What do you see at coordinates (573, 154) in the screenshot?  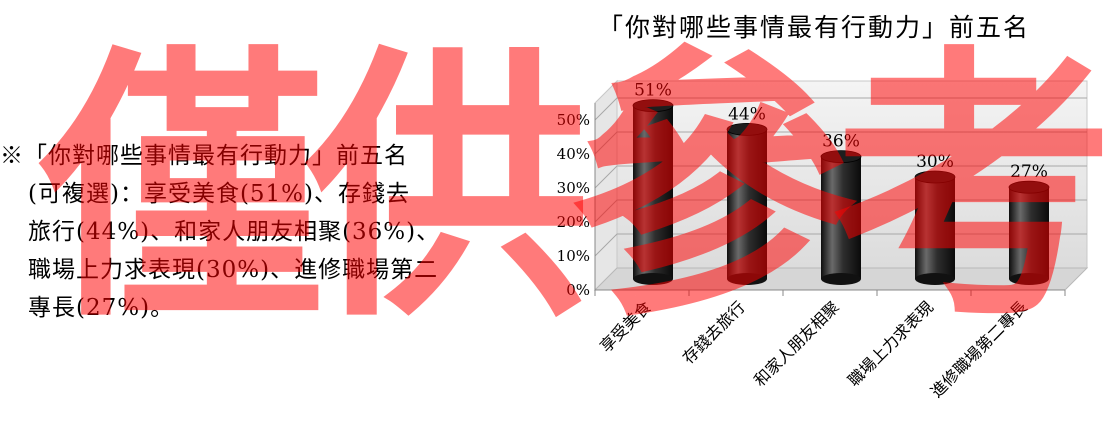 I see `y-tick-label: 40%` at bounding box center [573, 154].